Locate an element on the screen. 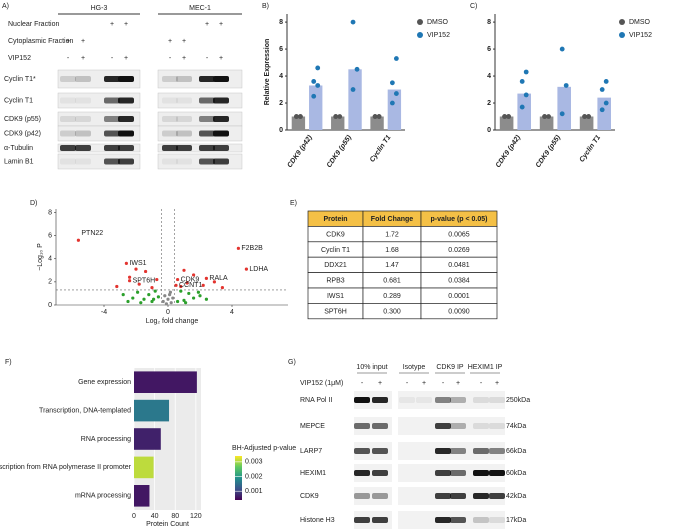 This screenshot has height=530, width=685. y-tick-label: Transcription, DNA-templated is located at coordinates (85, 410).